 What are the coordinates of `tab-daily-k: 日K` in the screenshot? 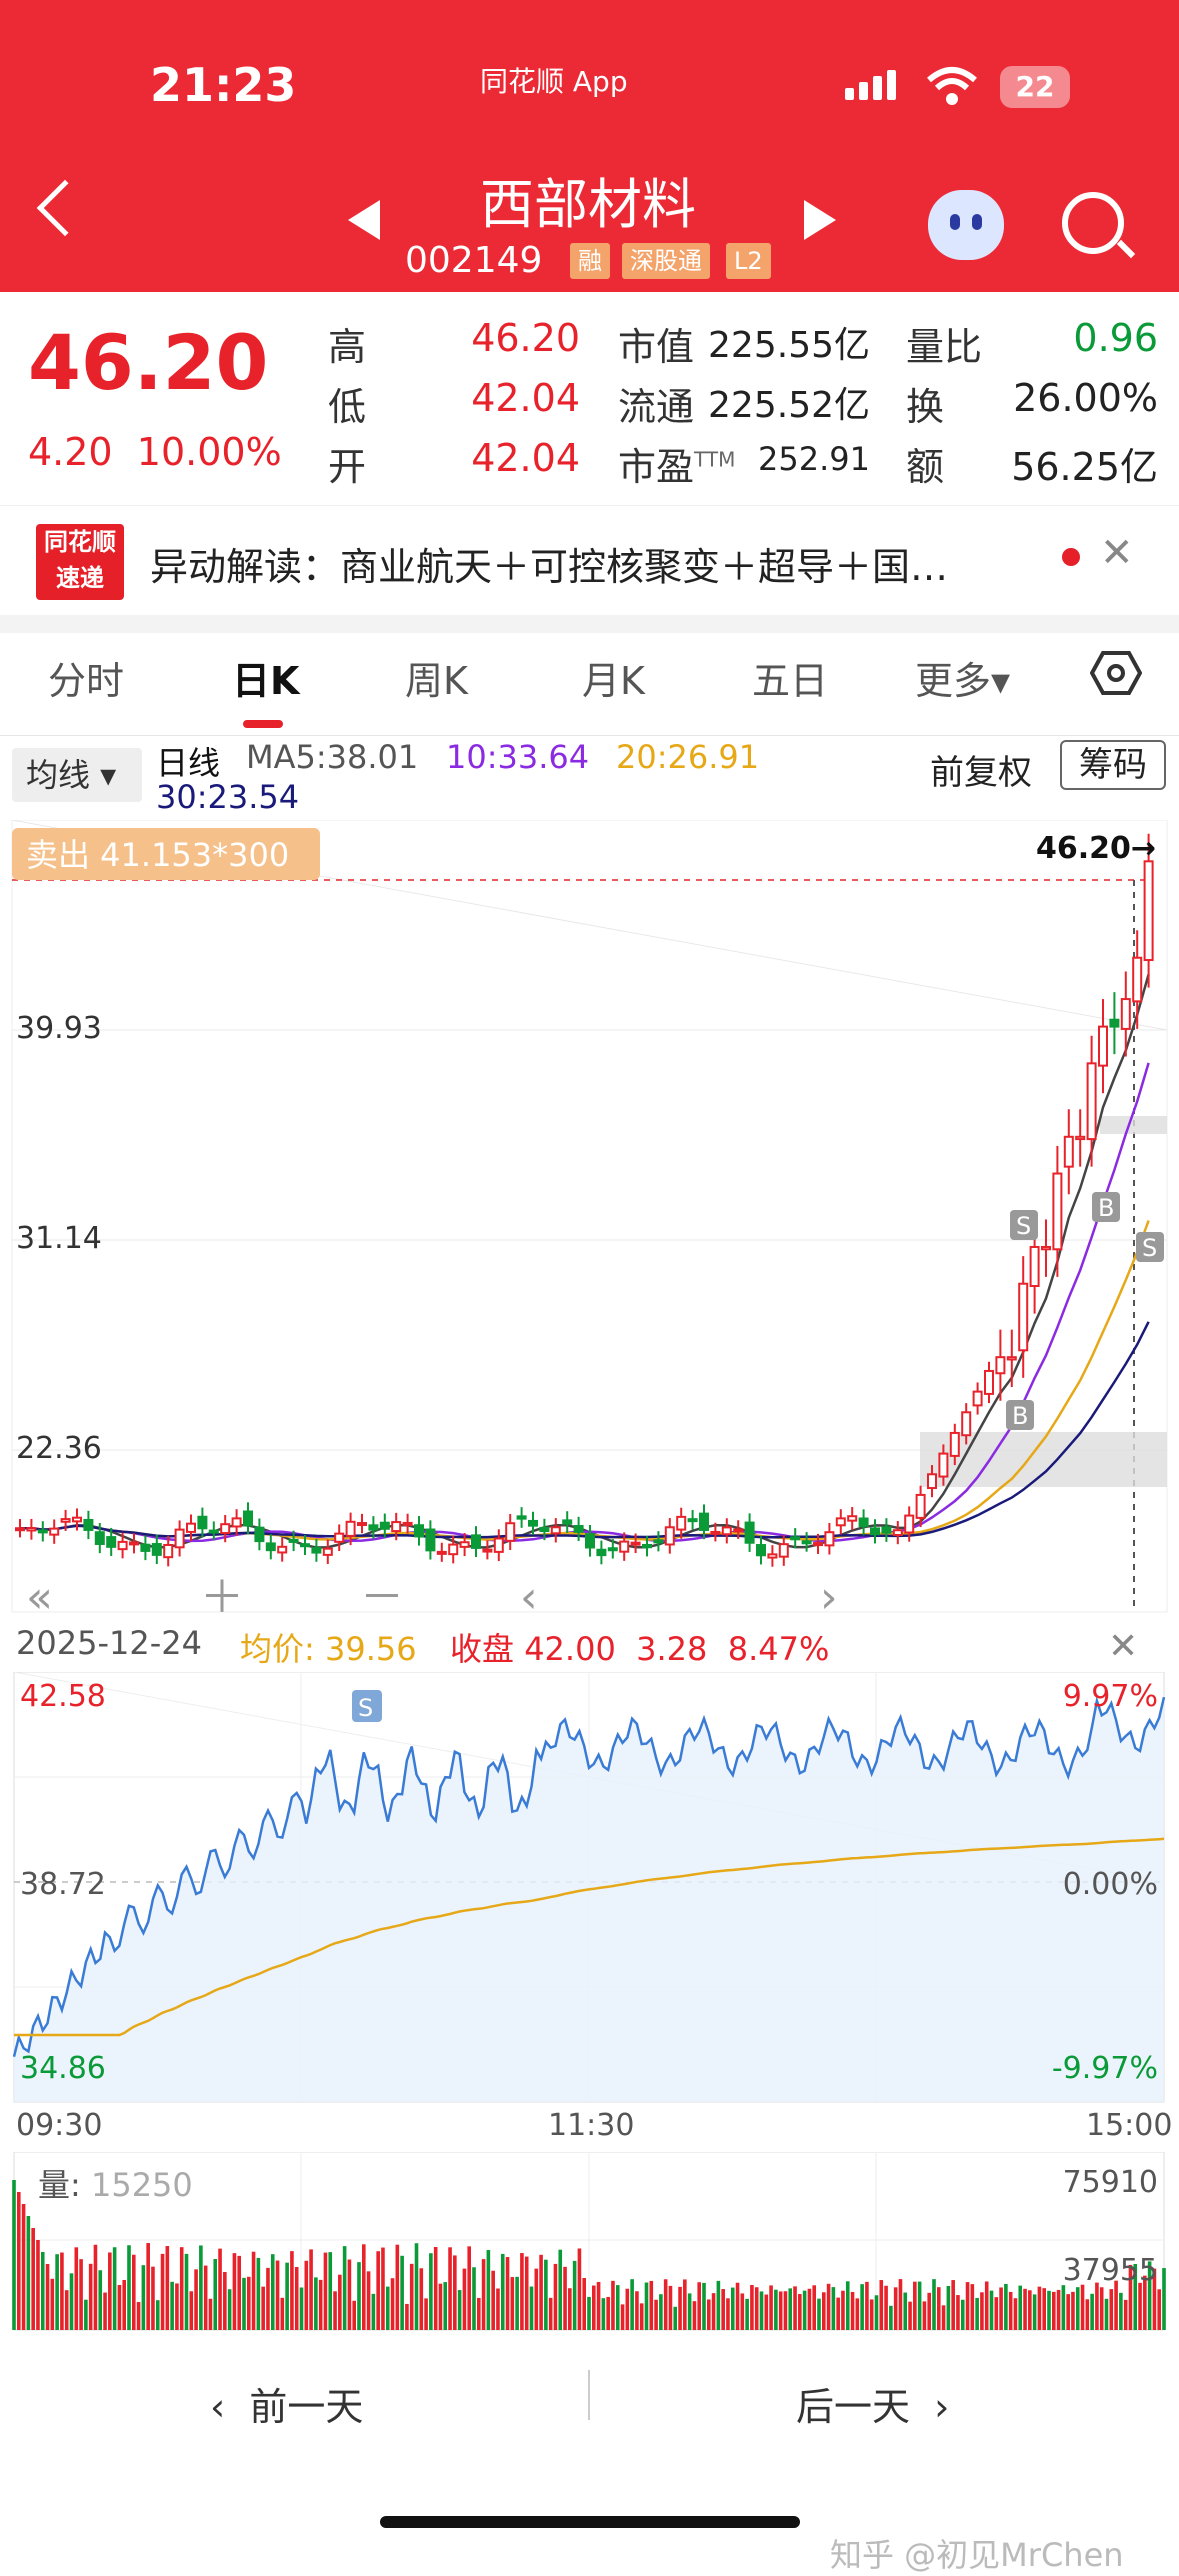 It's located at (266, 681).